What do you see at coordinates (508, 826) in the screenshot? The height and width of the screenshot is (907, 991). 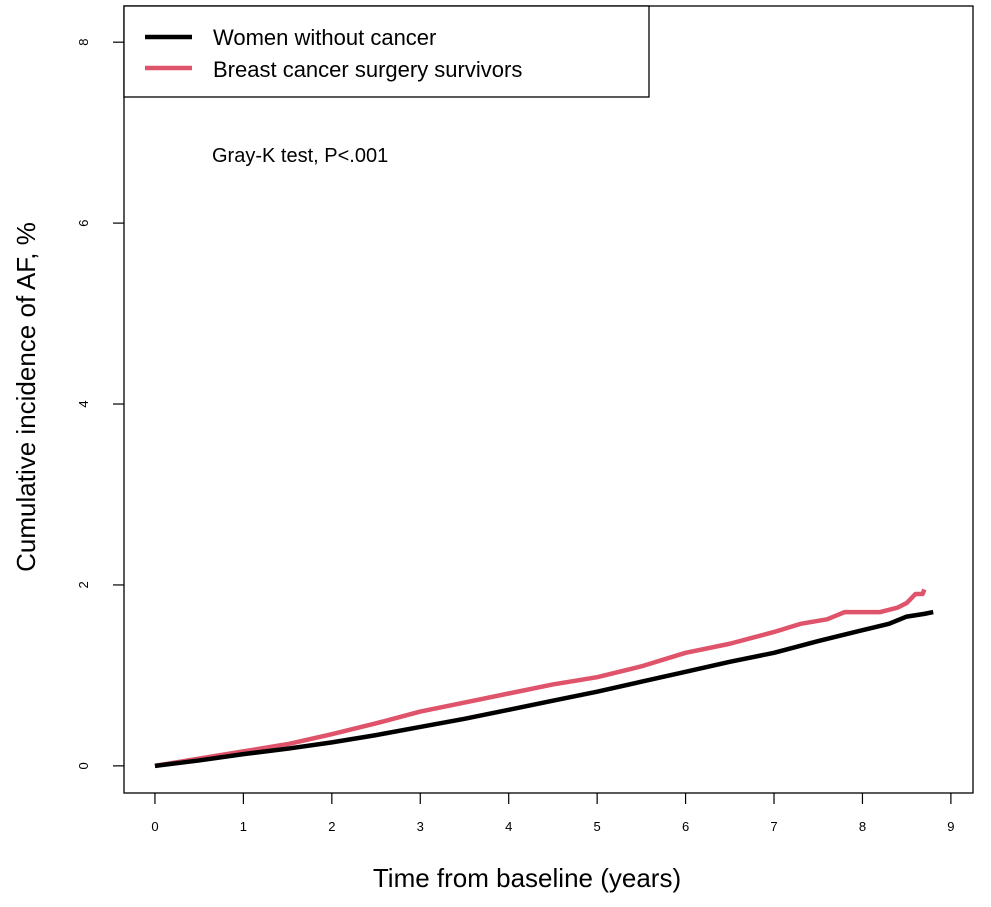 I see `x-tick-label: 4` at bounding box center [508, 826].